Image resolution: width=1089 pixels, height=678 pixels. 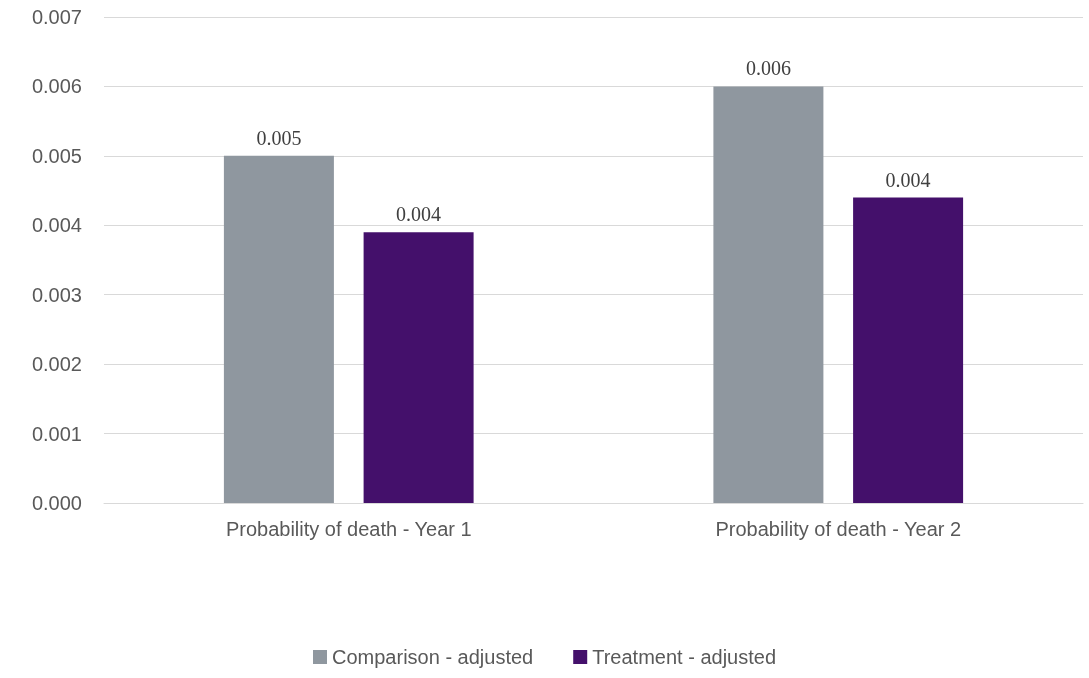 I want to click on legend-label: Comparison - adjusted, so click(x=433, y=657).